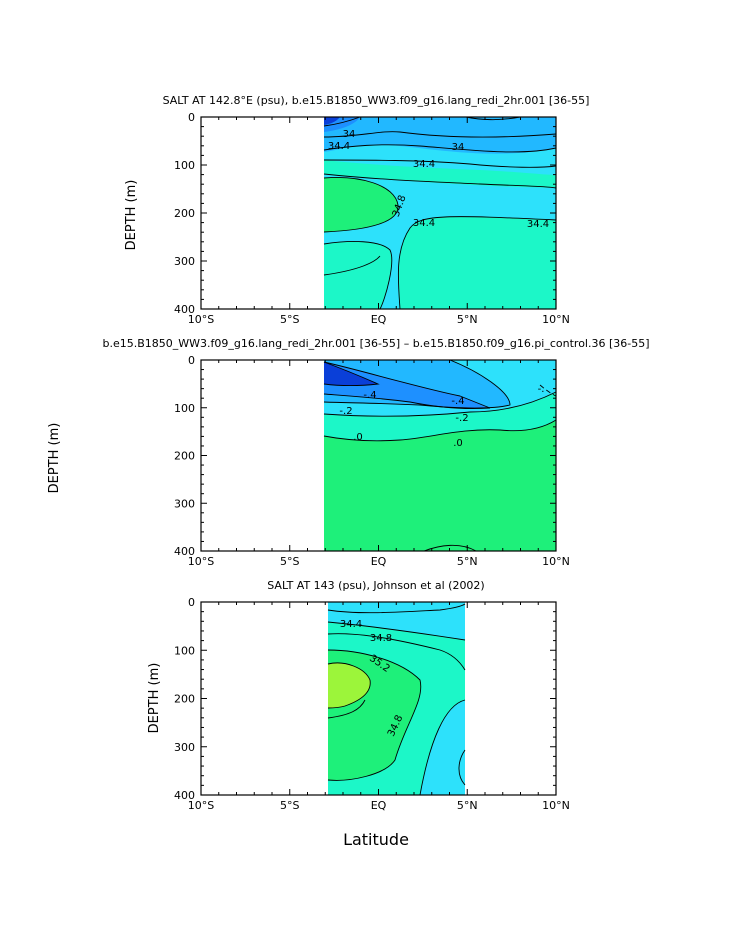 Image resolution: width=733 pixels, height=945 pixels. I want to click on panel-3-axes: 10°S 5°S EQ 5°N 10°N 0 100 200 300 400, so click(372, 704).